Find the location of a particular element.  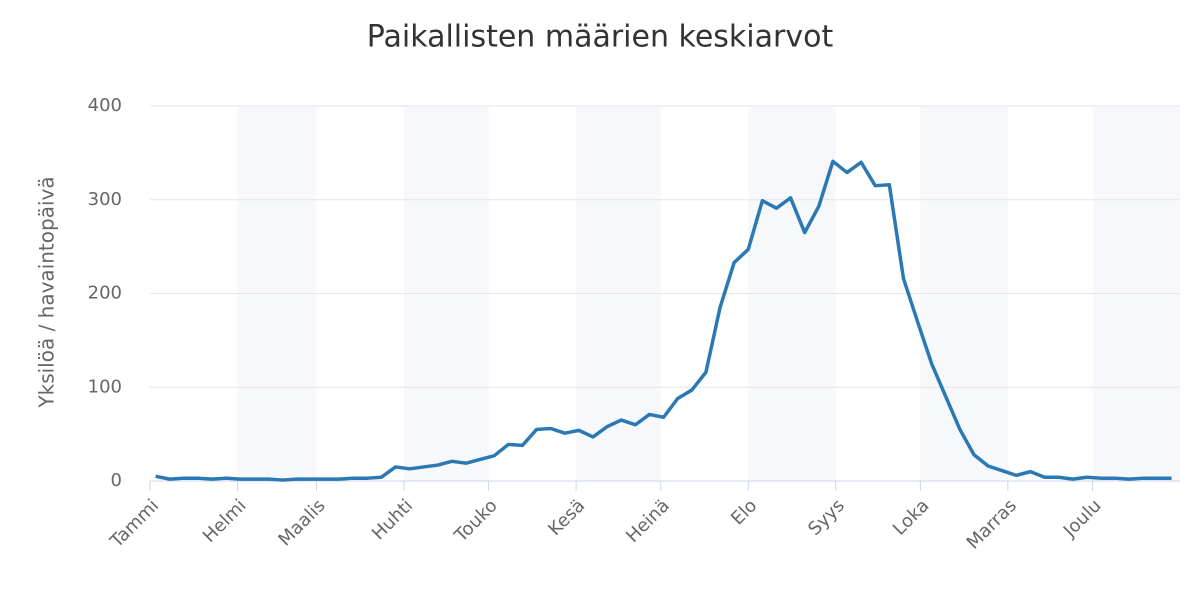

x-tick-label: Kesä is located at coordinates (566, 517).